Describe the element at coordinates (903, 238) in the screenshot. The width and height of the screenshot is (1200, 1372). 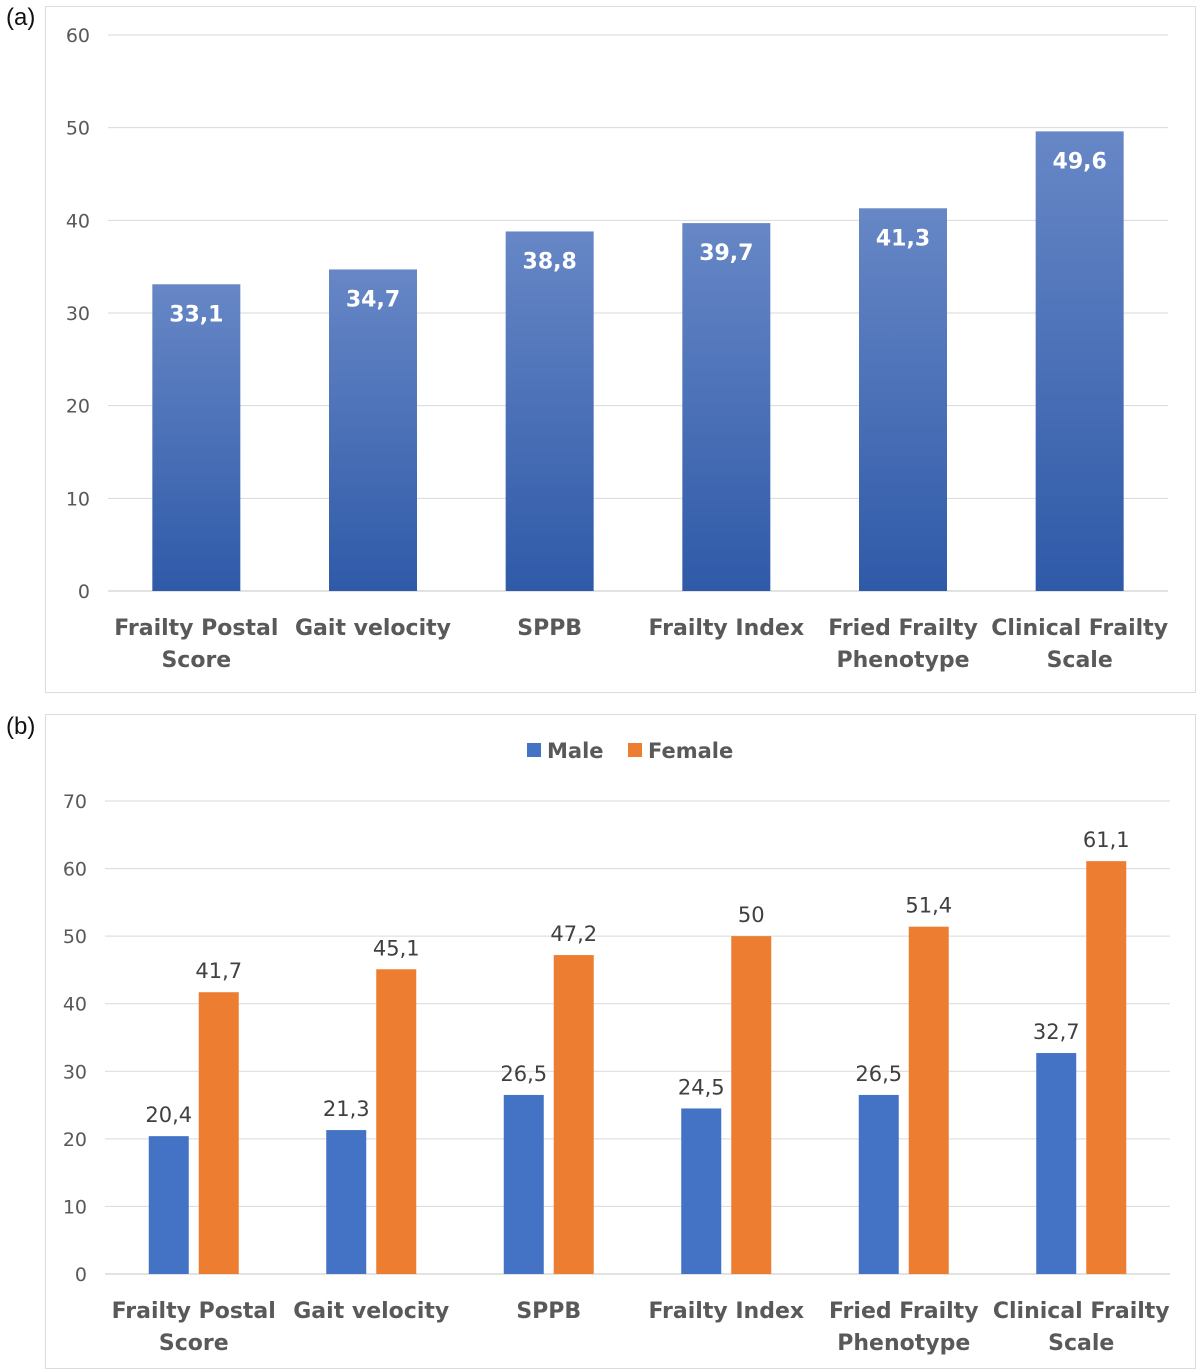
I see `chart-a-data-label: 41,3` at that location.